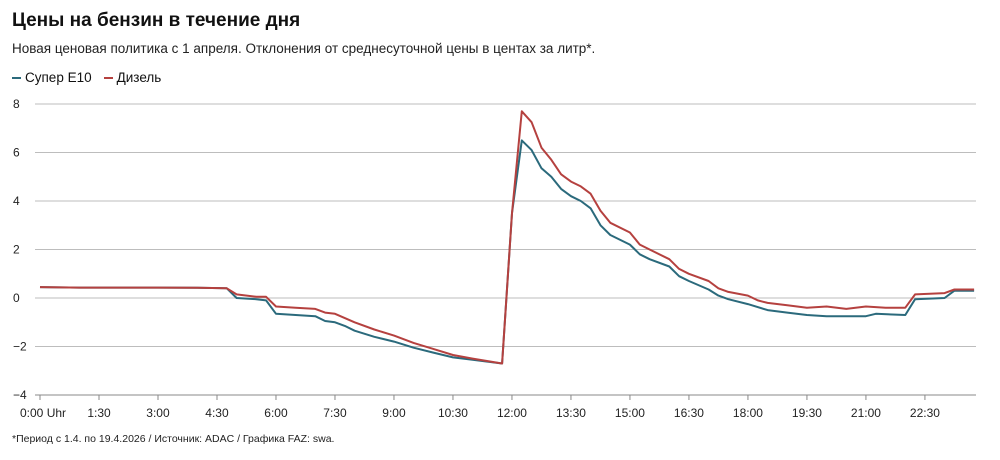 The image size is (1000, 460). I want to click on x-tick-label: 16:30, so click(689, 413).